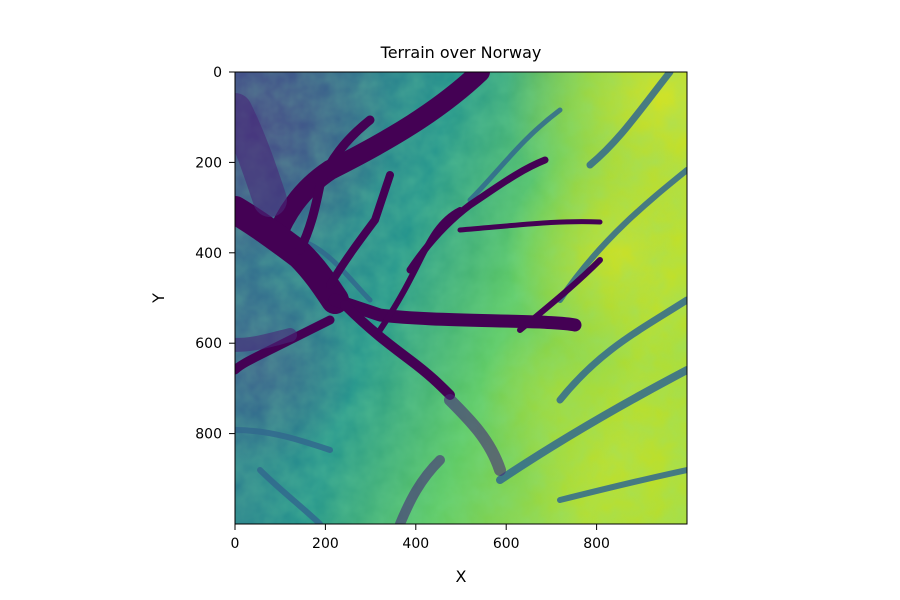  I want to click on title-group: Terrain over Norway, so click(461, 52).